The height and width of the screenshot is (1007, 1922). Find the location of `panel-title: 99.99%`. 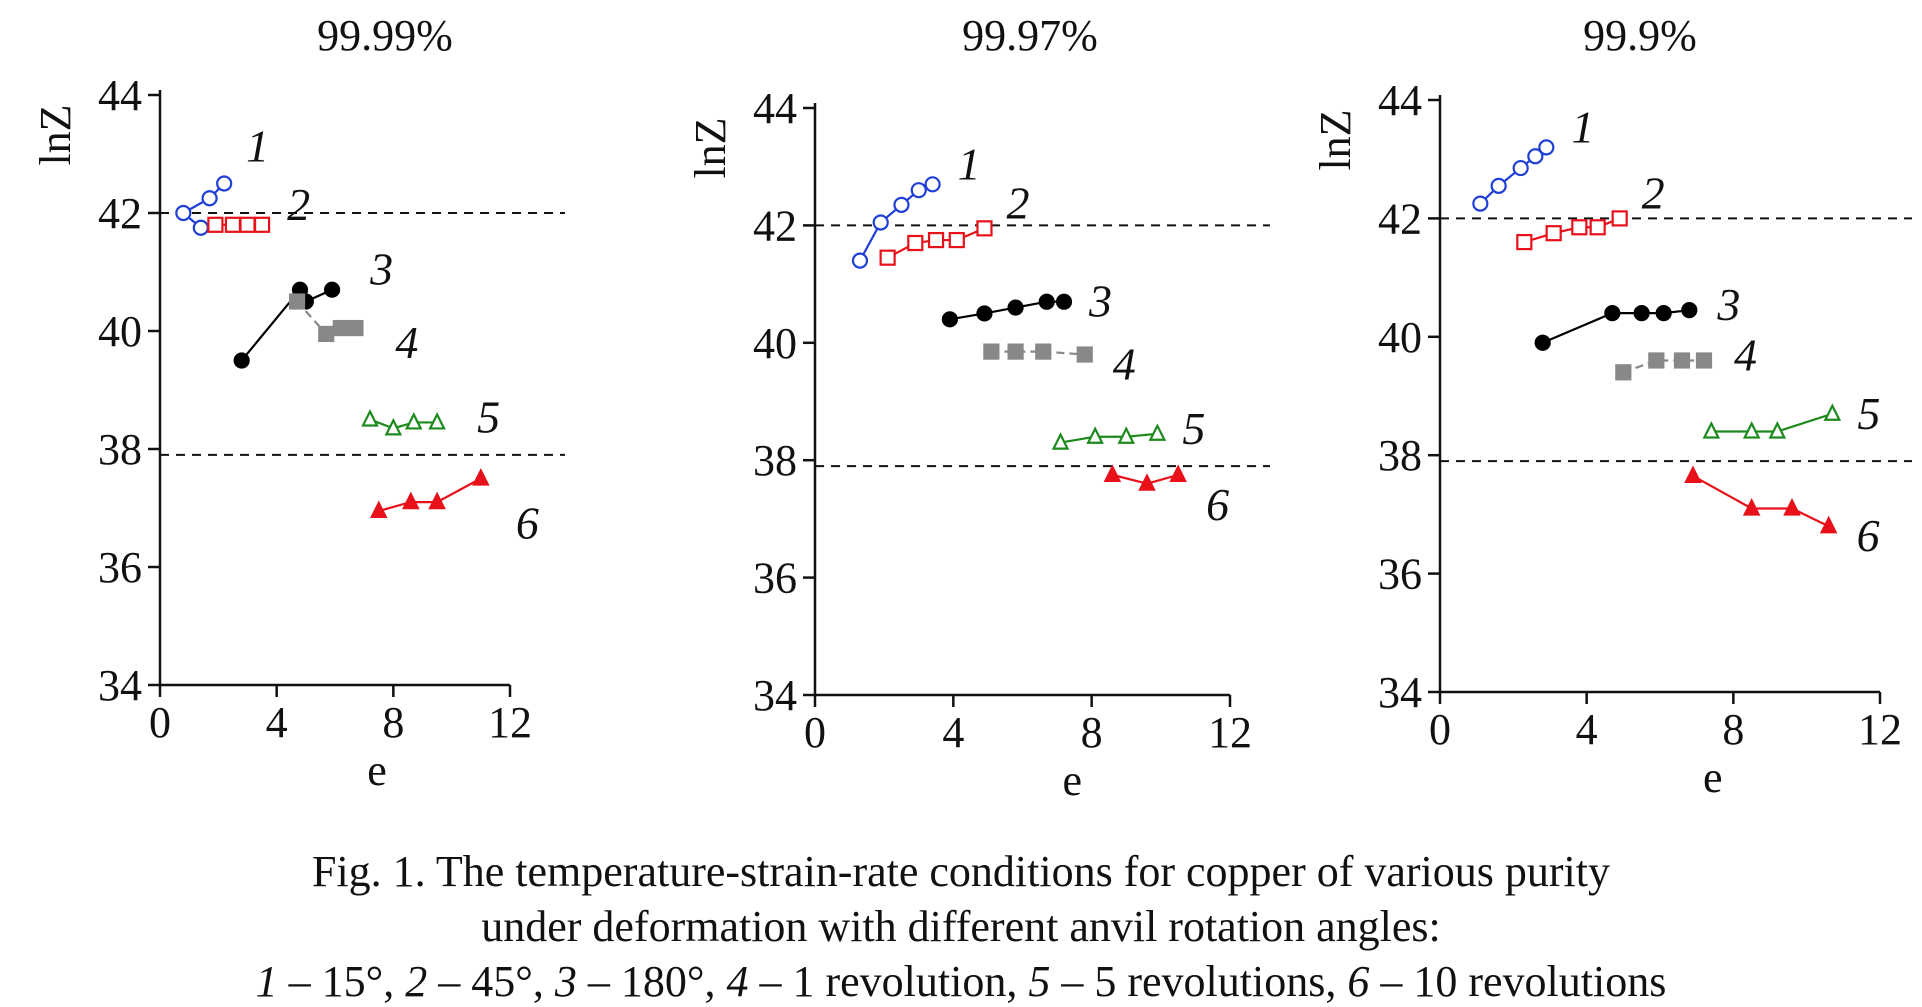

panel-title: 99.99% is located at coordinates (385, 35).